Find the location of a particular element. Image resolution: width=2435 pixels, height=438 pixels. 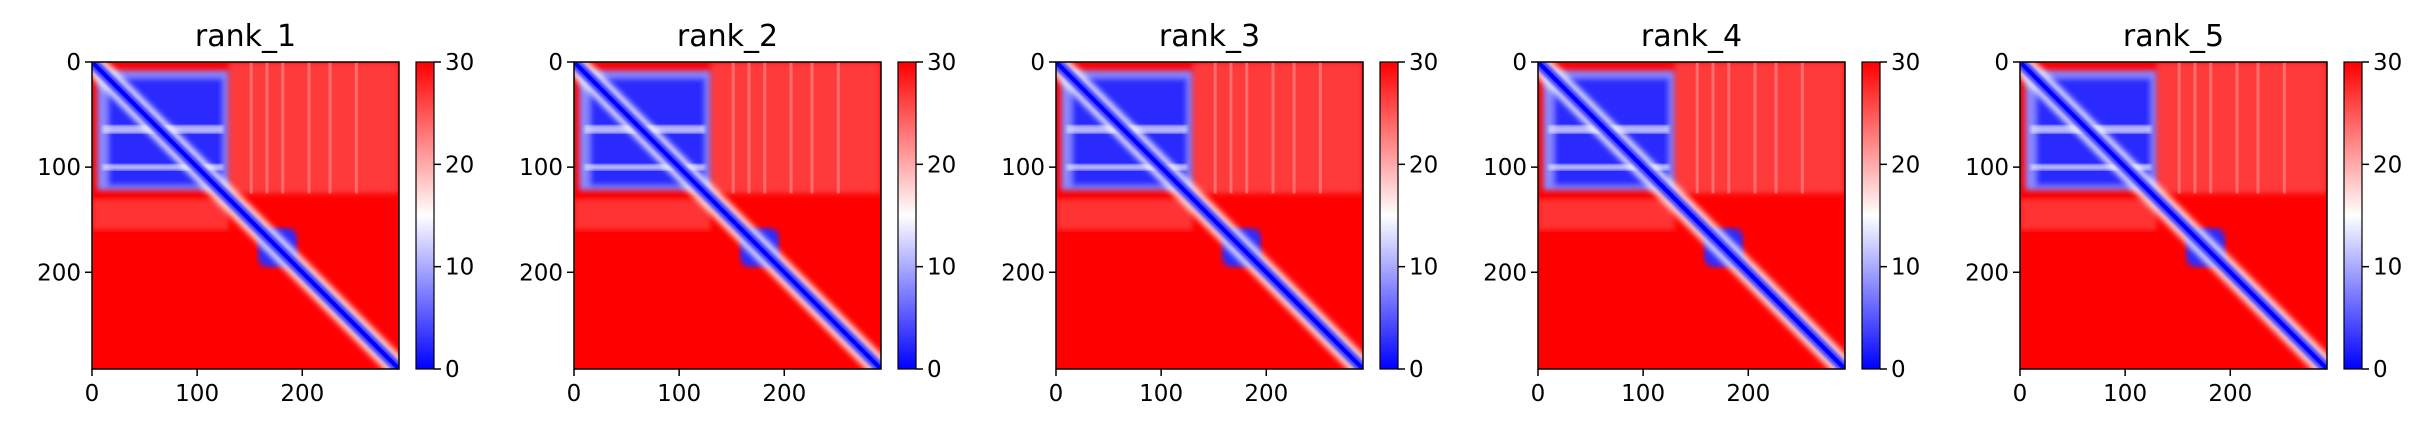

panel-title: rank_5 is located at coordinates (2173, 36).